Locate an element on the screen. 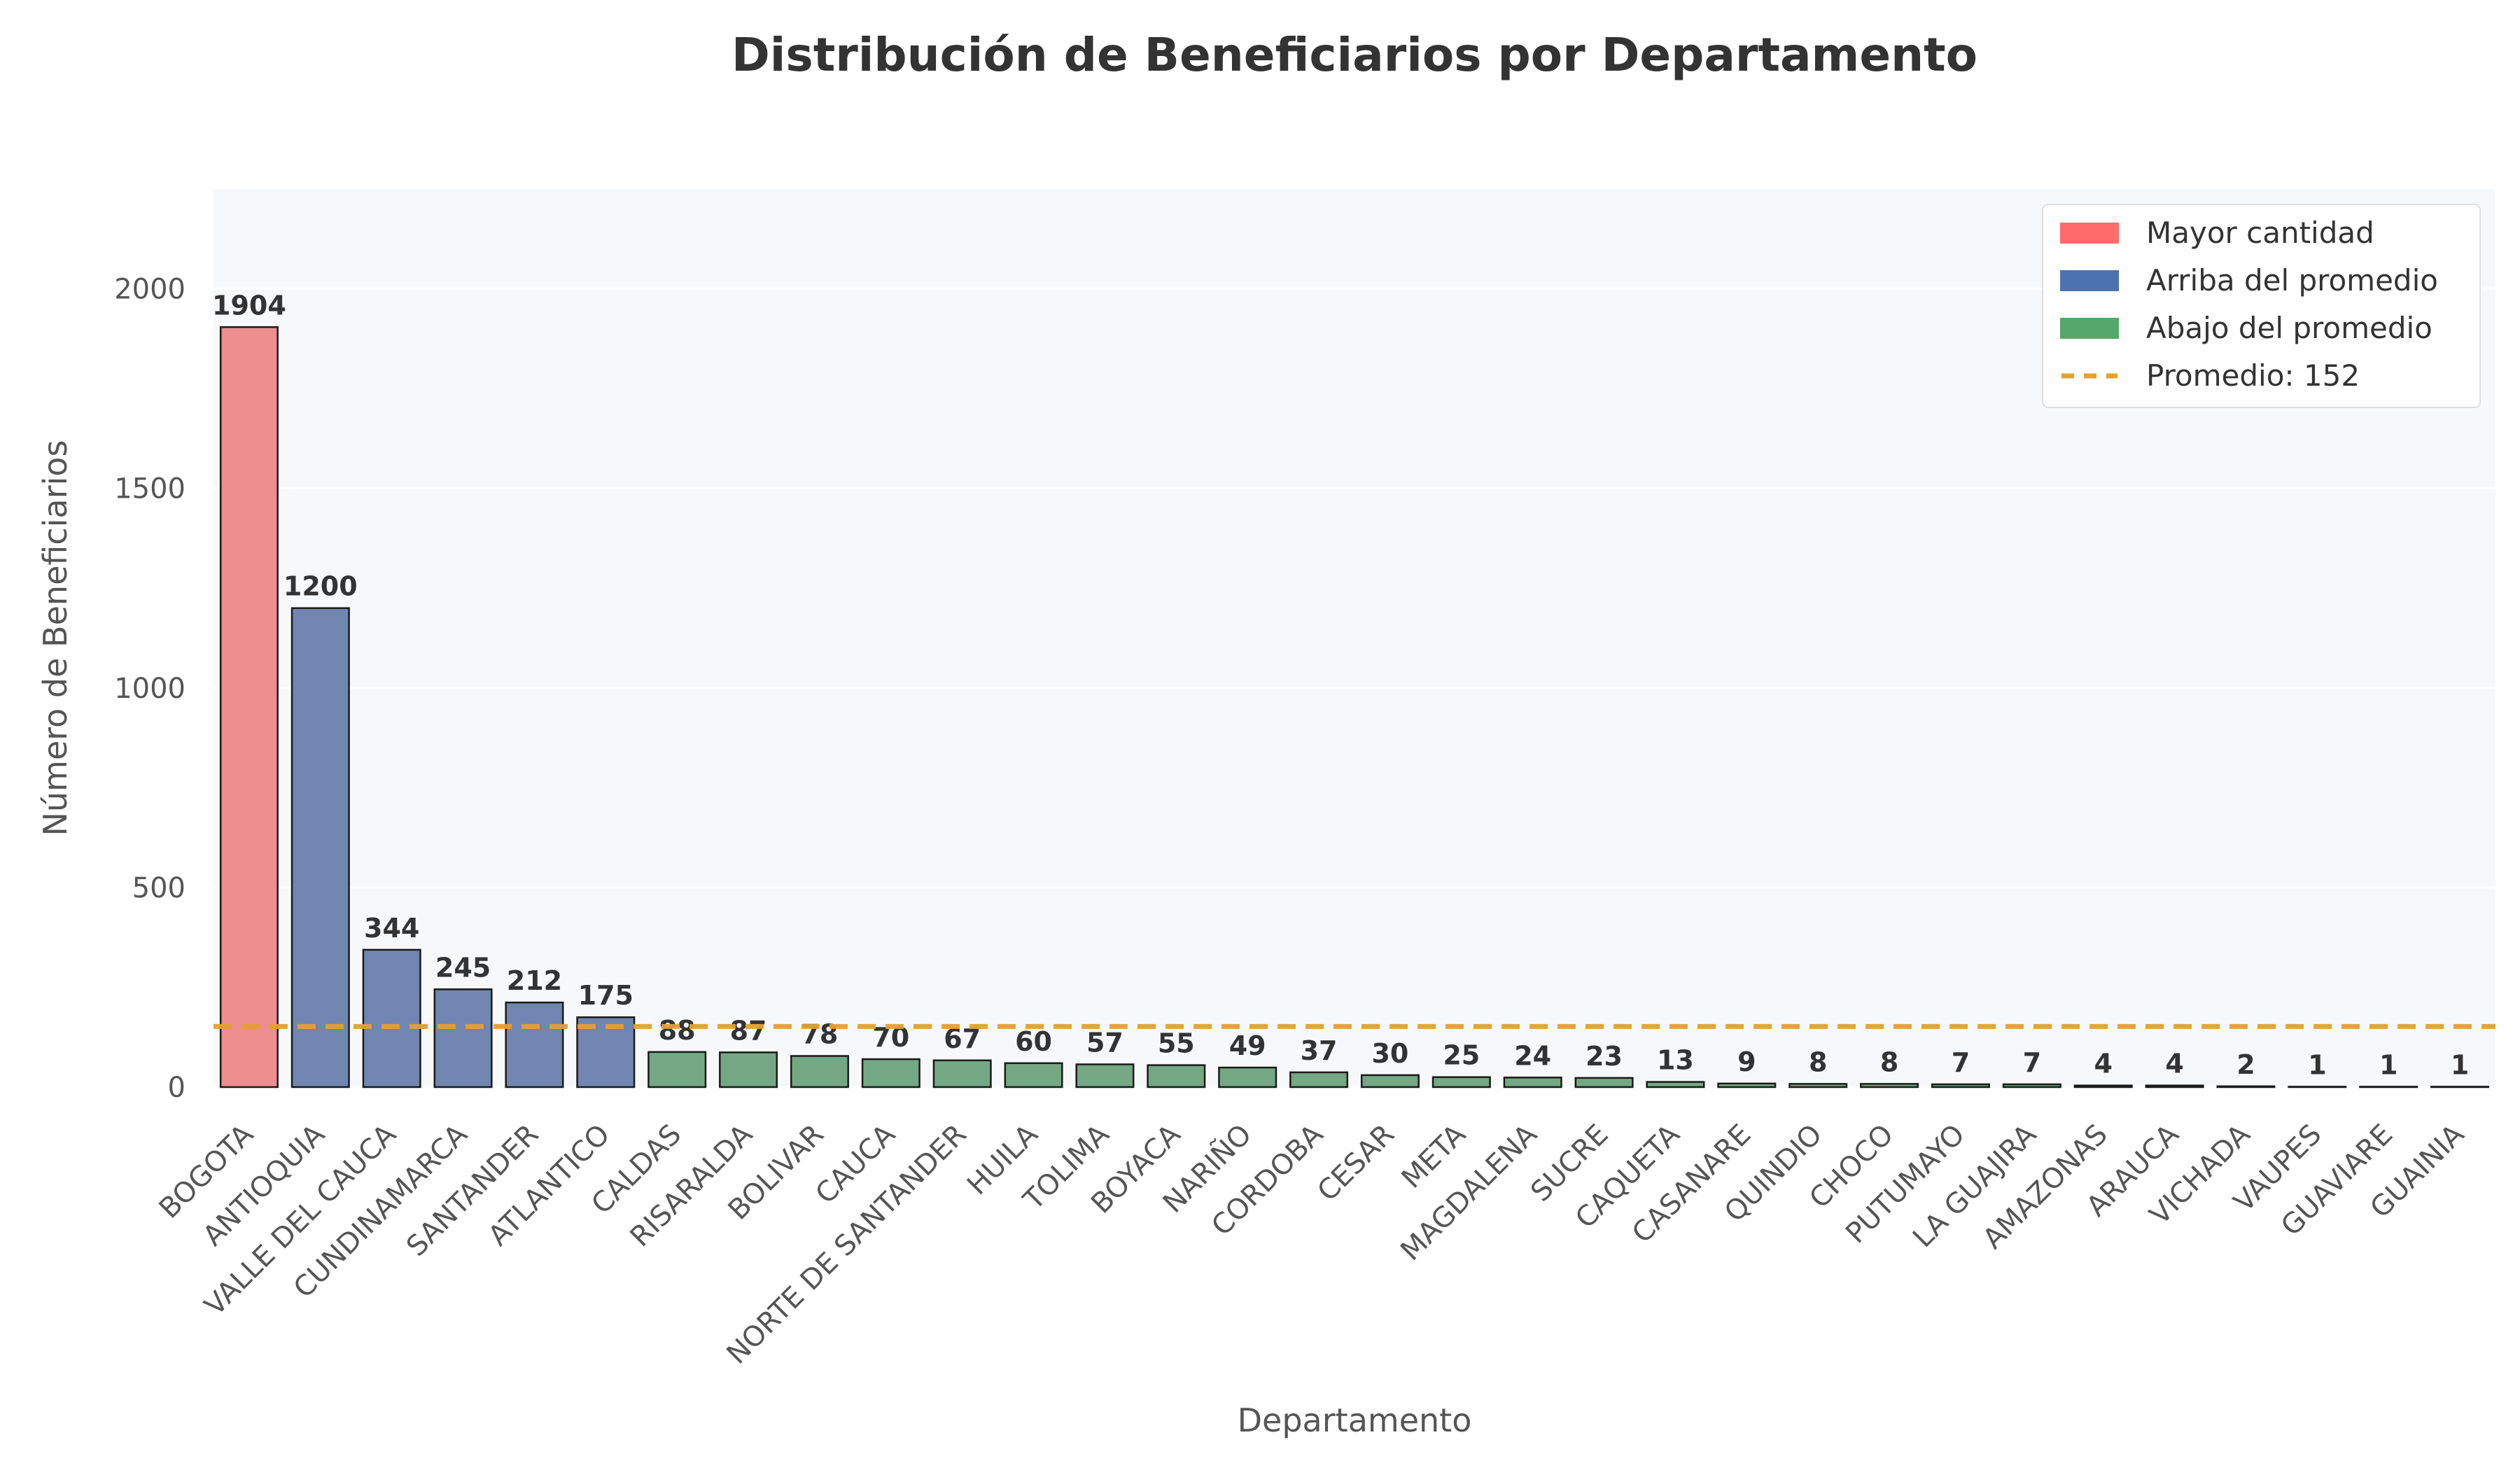 This screenshot has width=2520, height=1470. bar-value-label: 245 is located at coordinates (463, 967).